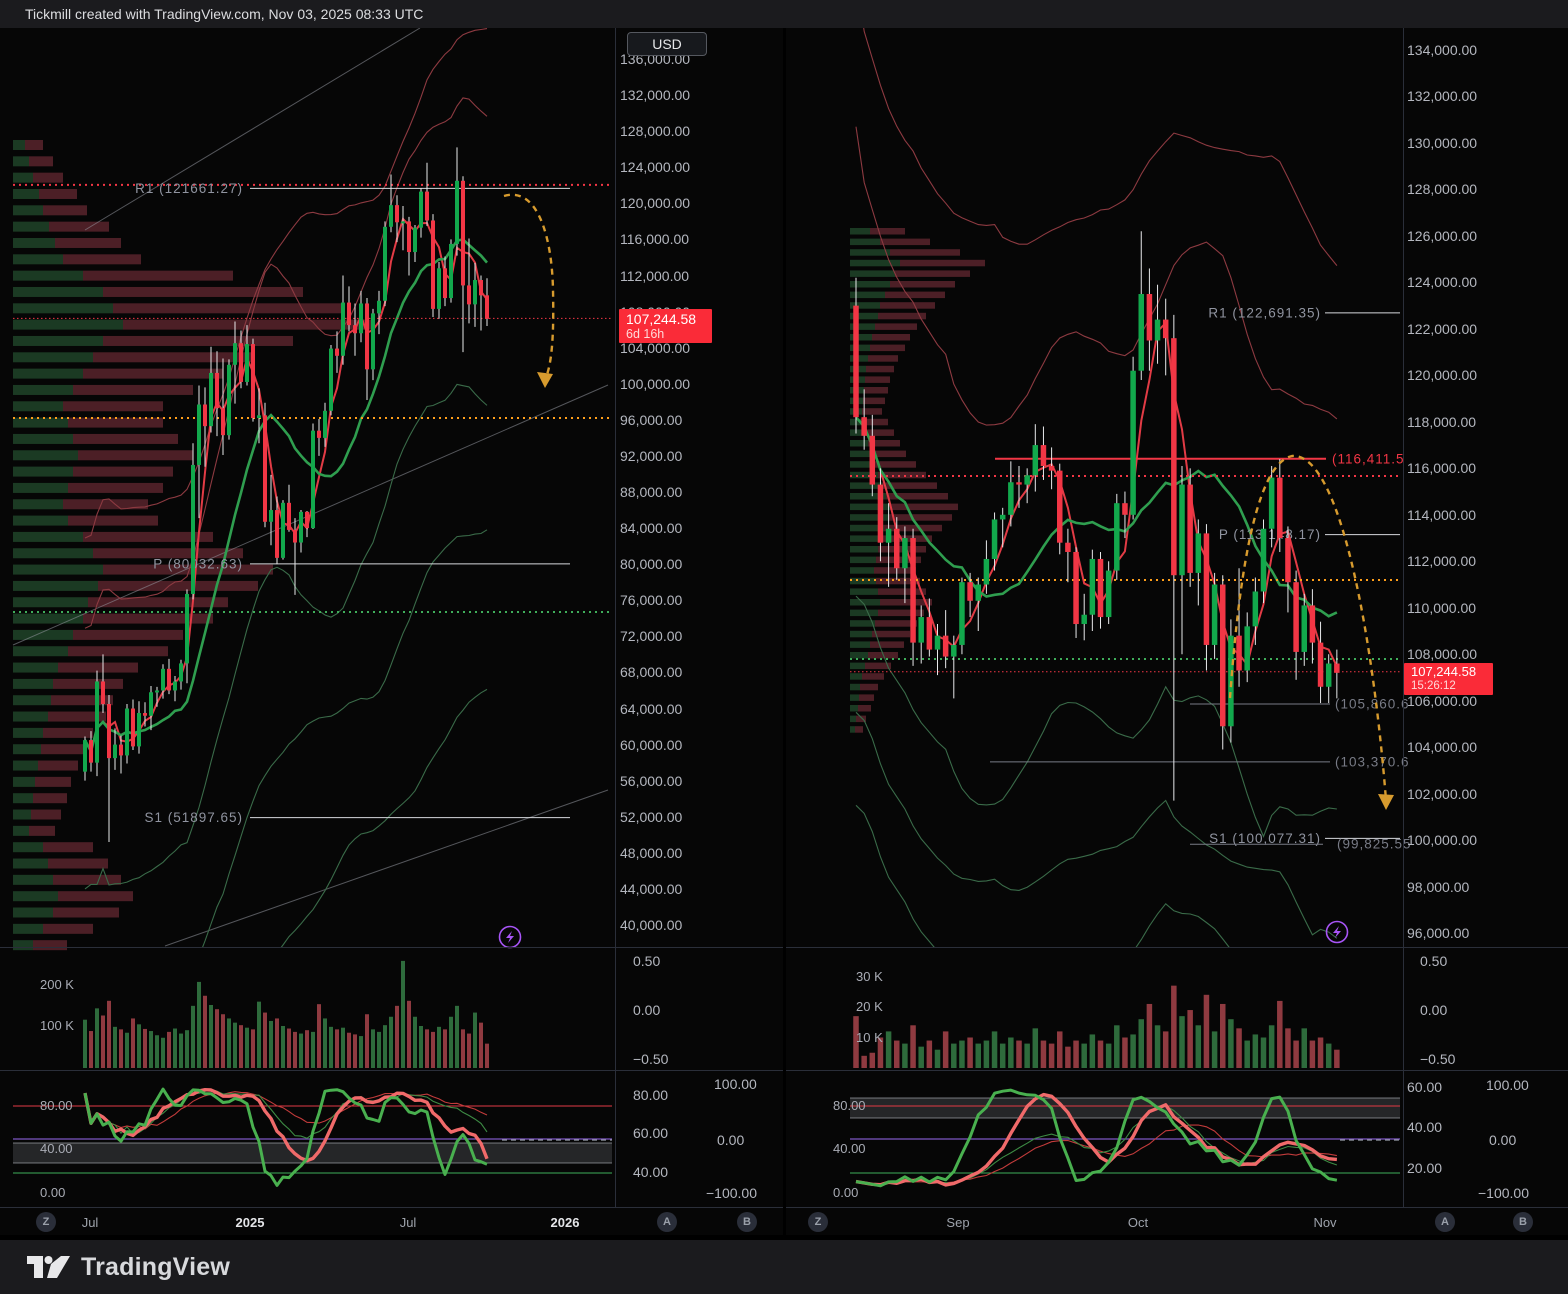 This screenshot has width=1568, height=1294. What do you see at coordinates (1442, 840) in the screenshot?
I see `price-axis-tick: 100,000.00` at bounding box center [1442, 840].